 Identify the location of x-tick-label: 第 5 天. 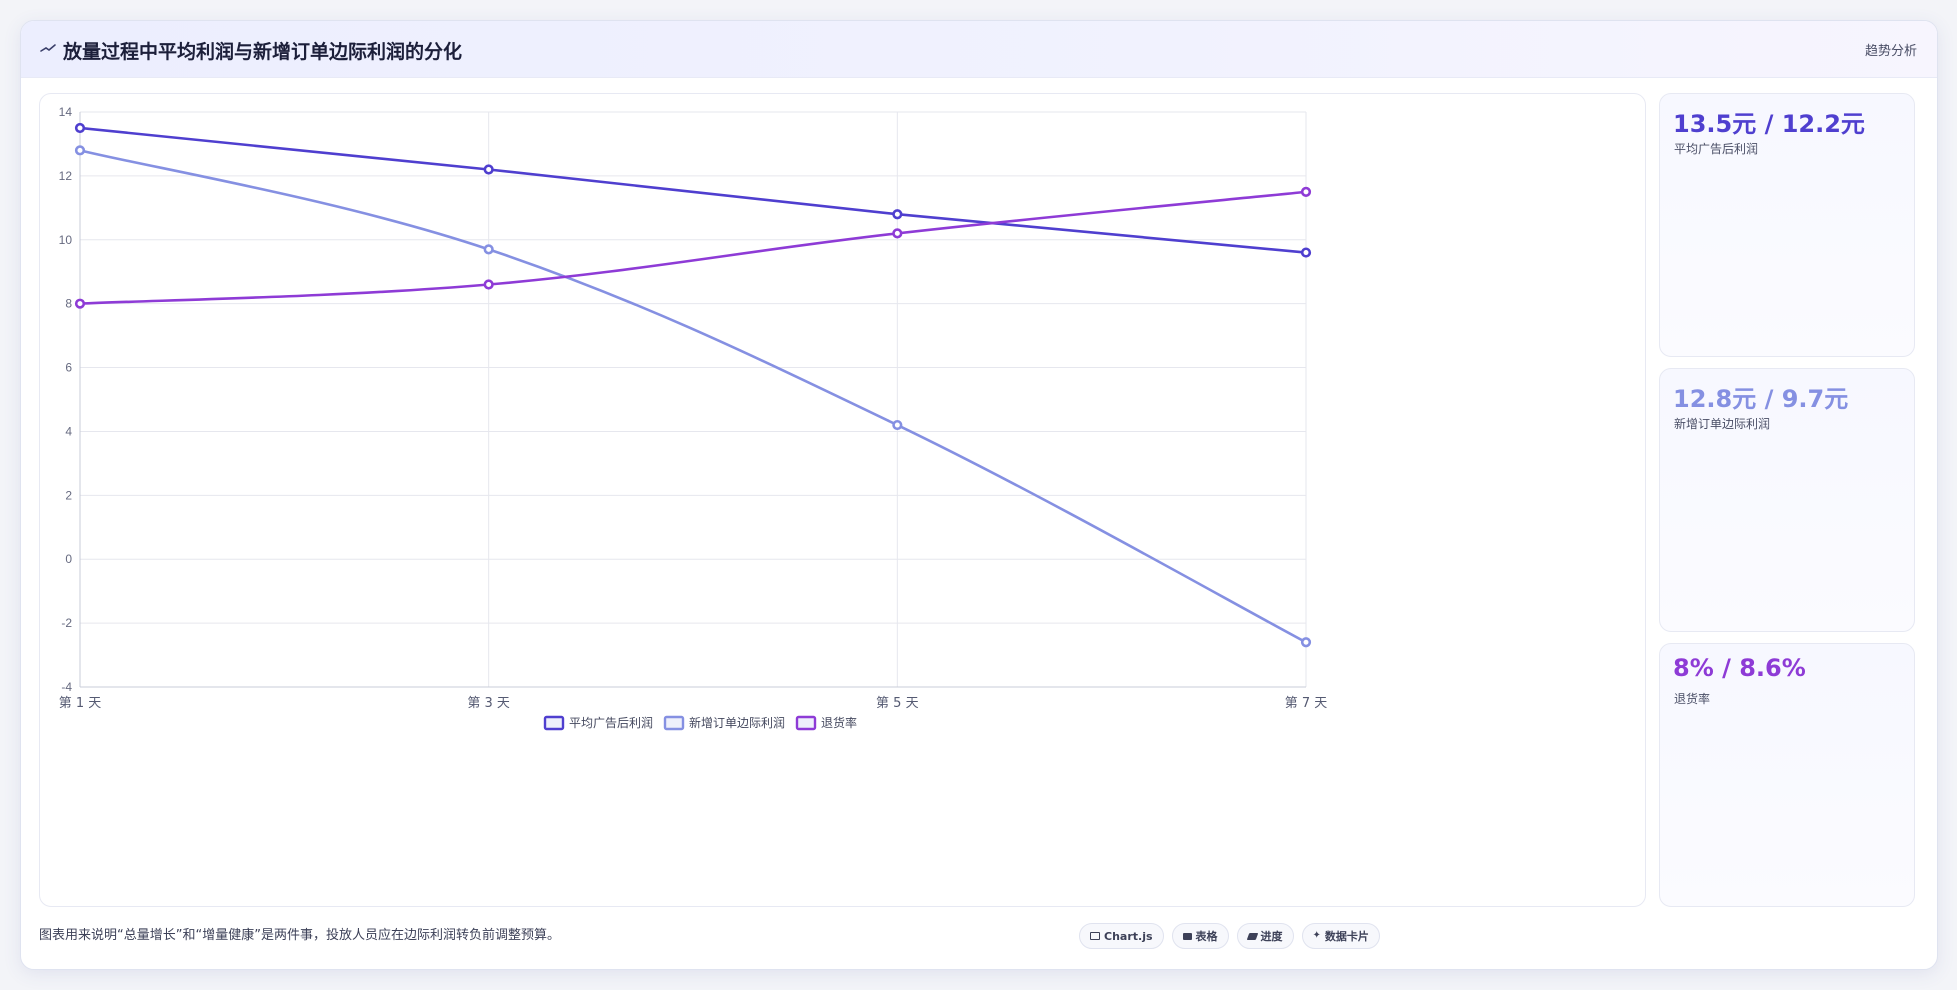
(897, 703).